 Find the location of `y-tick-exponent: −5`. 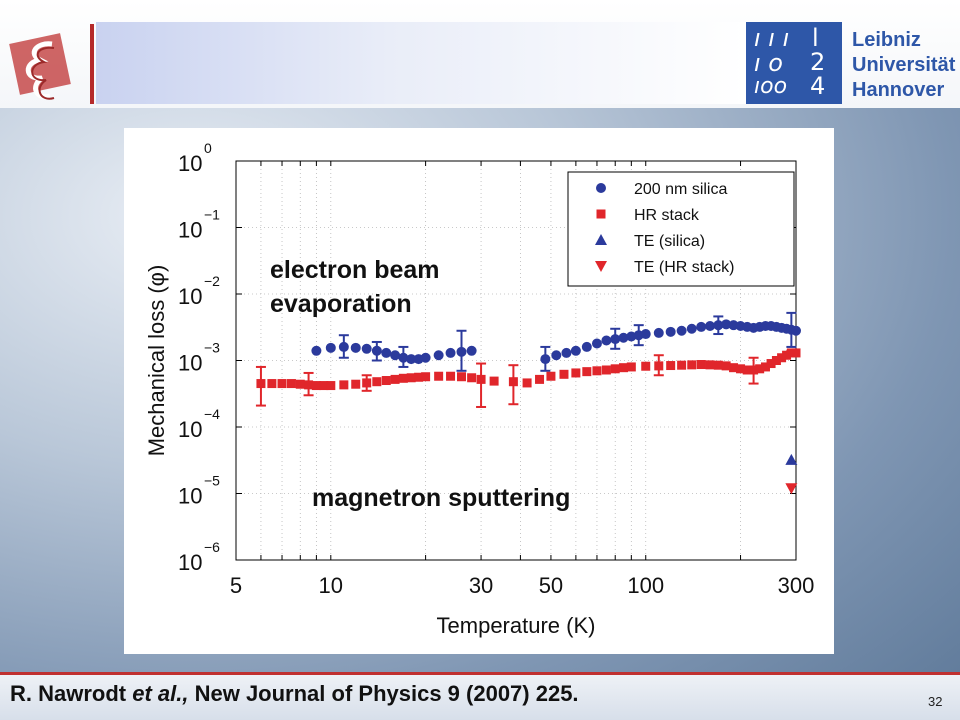

y-tick-exponent: −5 is located at coordinates (212, 481).